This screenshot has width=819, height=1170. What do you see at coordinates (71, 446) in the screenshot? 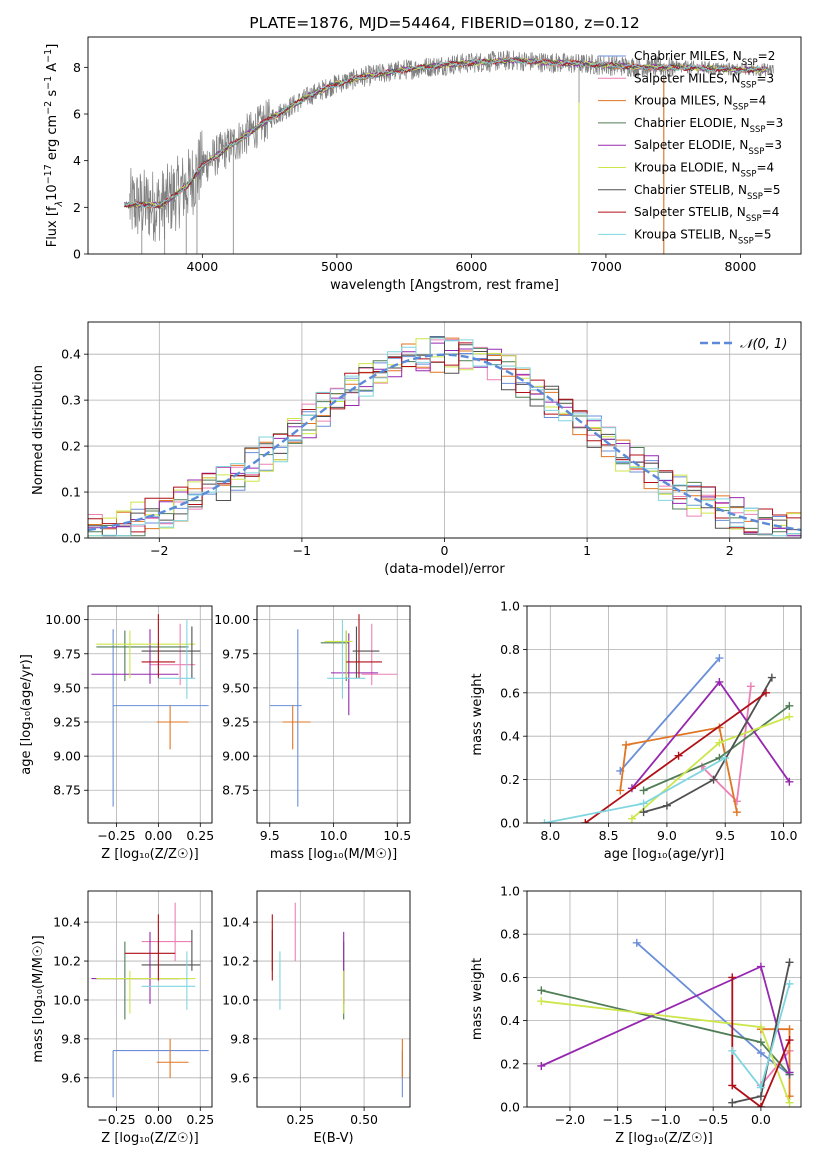
I see `residuals-ytick-label: 0.2` at bounding box center [71, 446].